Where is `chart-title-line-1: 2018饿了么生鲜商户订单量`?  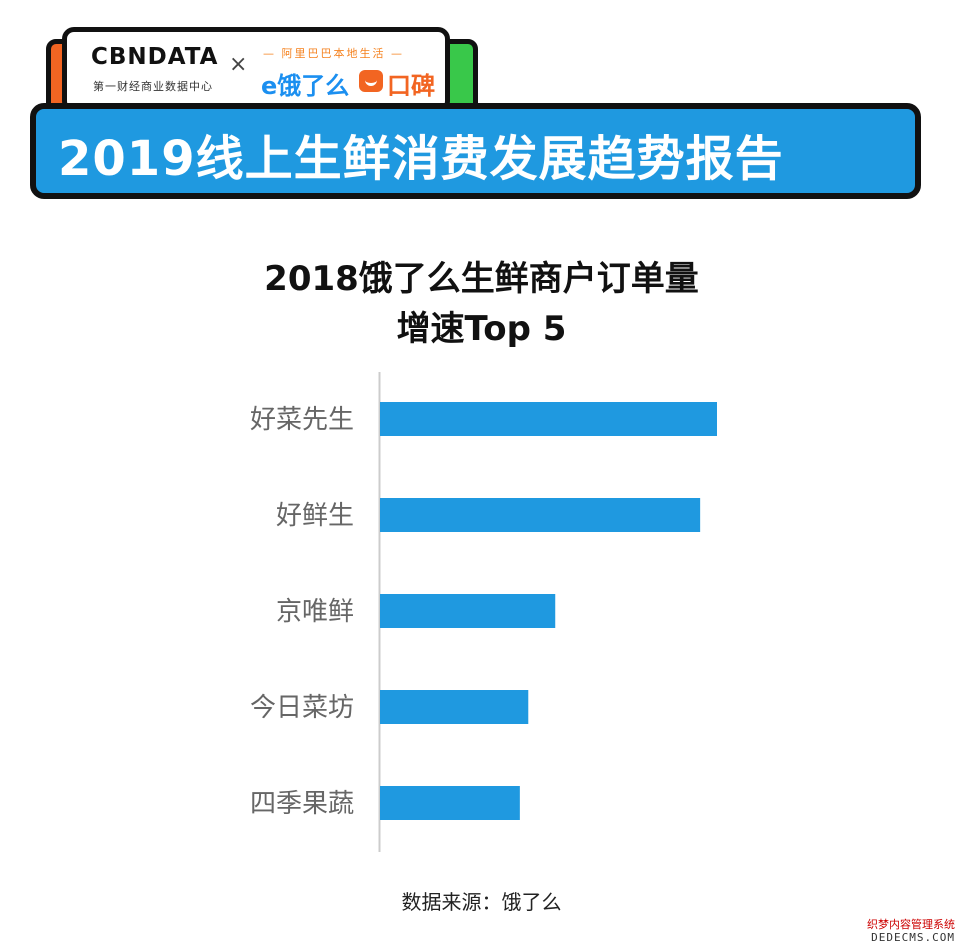 chart-title-line-1: 2018饿了么生鲜商户订单量 is located at coordinates (481, 279).